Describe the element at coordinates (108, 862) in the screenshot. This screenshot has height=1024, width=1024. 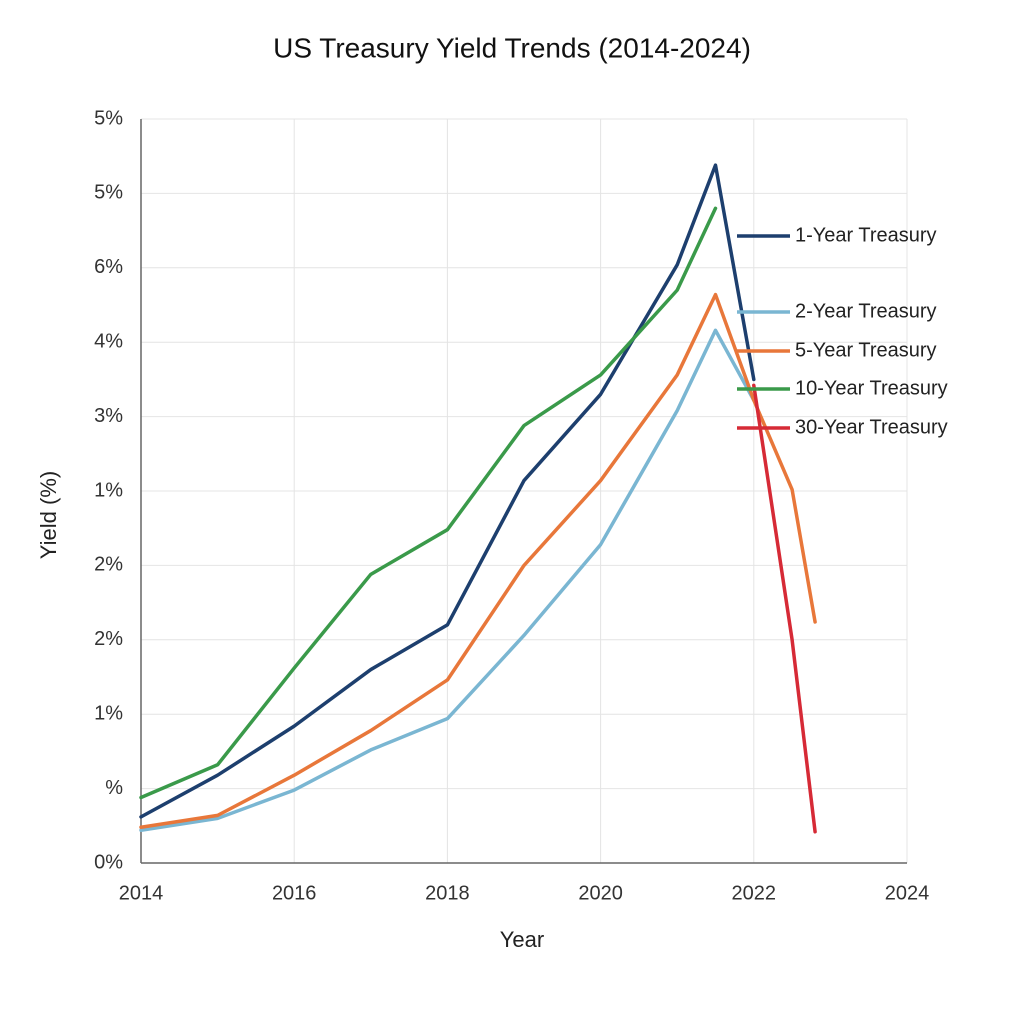
I see `y-tick-label: 0%` at that location.